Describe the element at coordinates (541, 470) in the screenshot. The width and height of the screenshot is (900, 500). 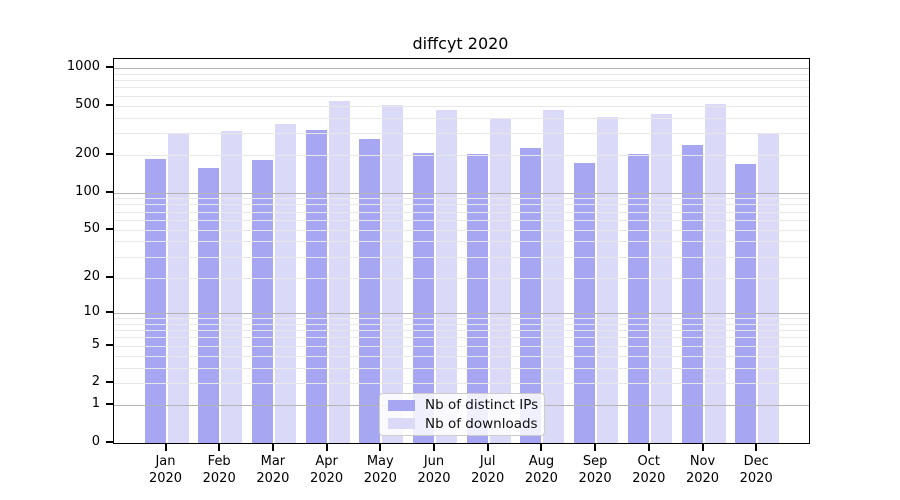
I see `x-tick-label-aug: Aug 2020` at that location.